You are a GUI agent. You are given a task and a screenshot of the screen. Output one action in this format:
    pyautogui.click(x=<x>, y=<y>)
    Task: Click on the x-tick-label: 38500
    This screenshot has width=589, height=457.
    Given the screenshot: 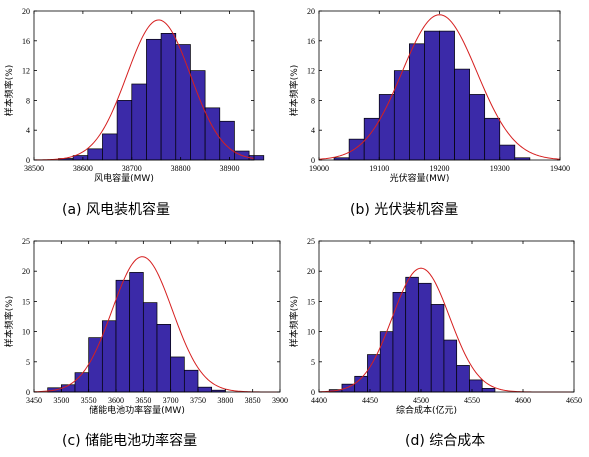 What is the action you would take?
    pyautogui.click(x=34, y=168)
    